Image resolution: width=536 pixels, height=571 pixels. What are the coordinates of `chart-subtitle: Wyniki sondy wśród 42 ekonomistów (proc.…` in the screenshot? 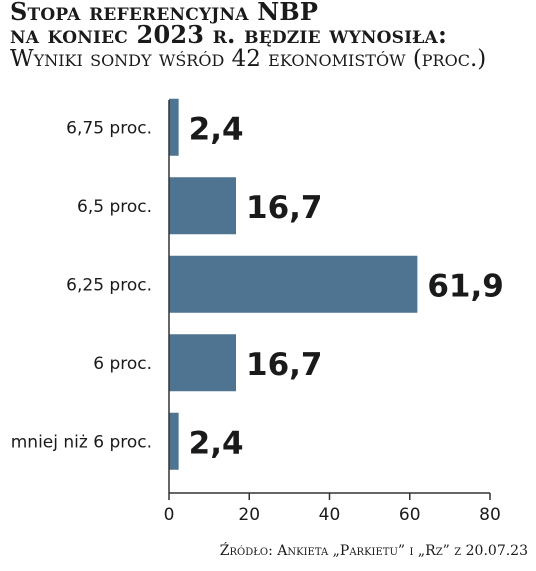 It's located at (248, 59).